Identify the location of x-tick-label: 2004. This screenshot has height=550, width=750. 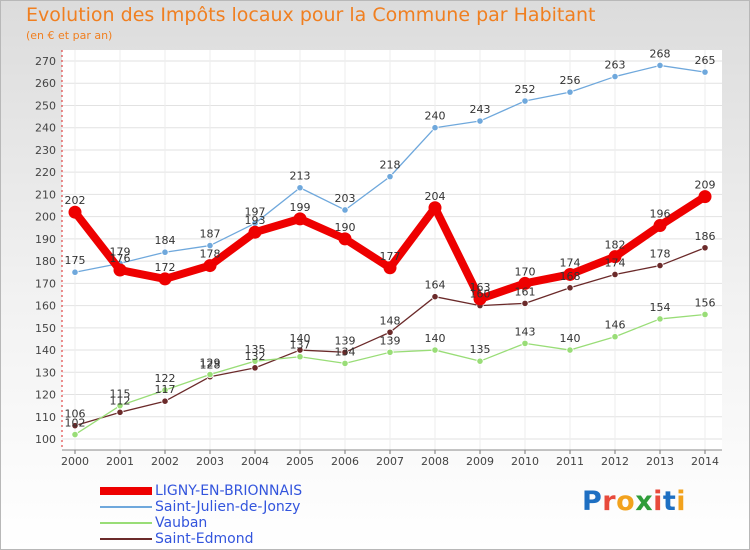
(255, 461).